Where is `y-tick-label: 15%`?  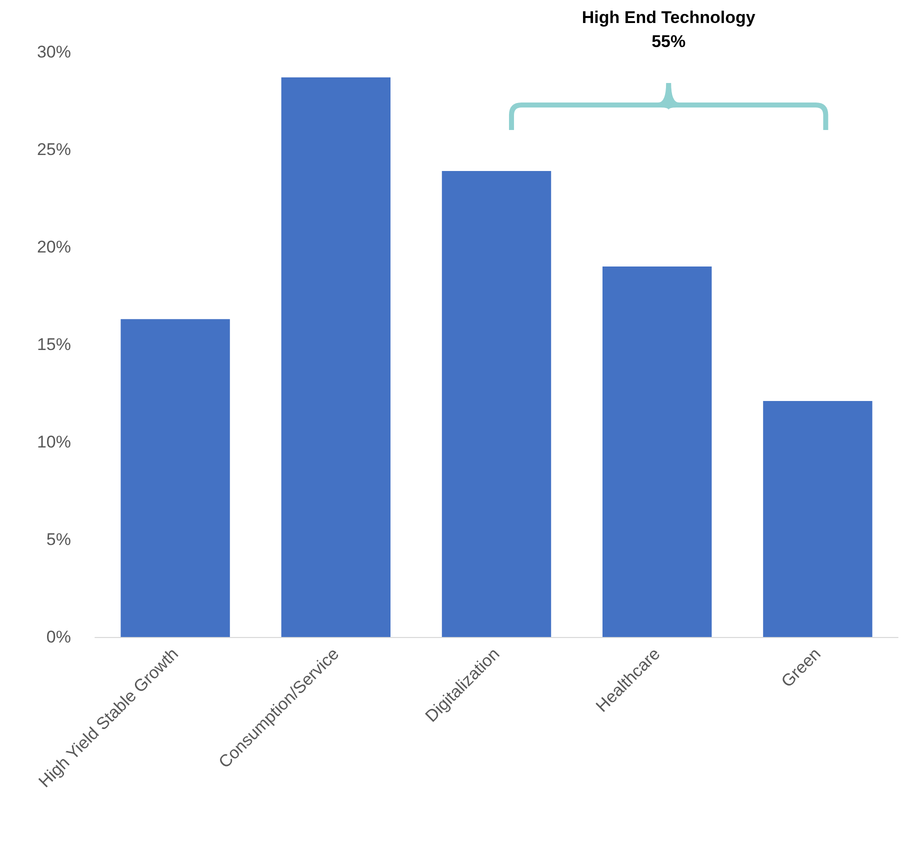
y-tick-label: 15% is located at coordinates (53, 344).